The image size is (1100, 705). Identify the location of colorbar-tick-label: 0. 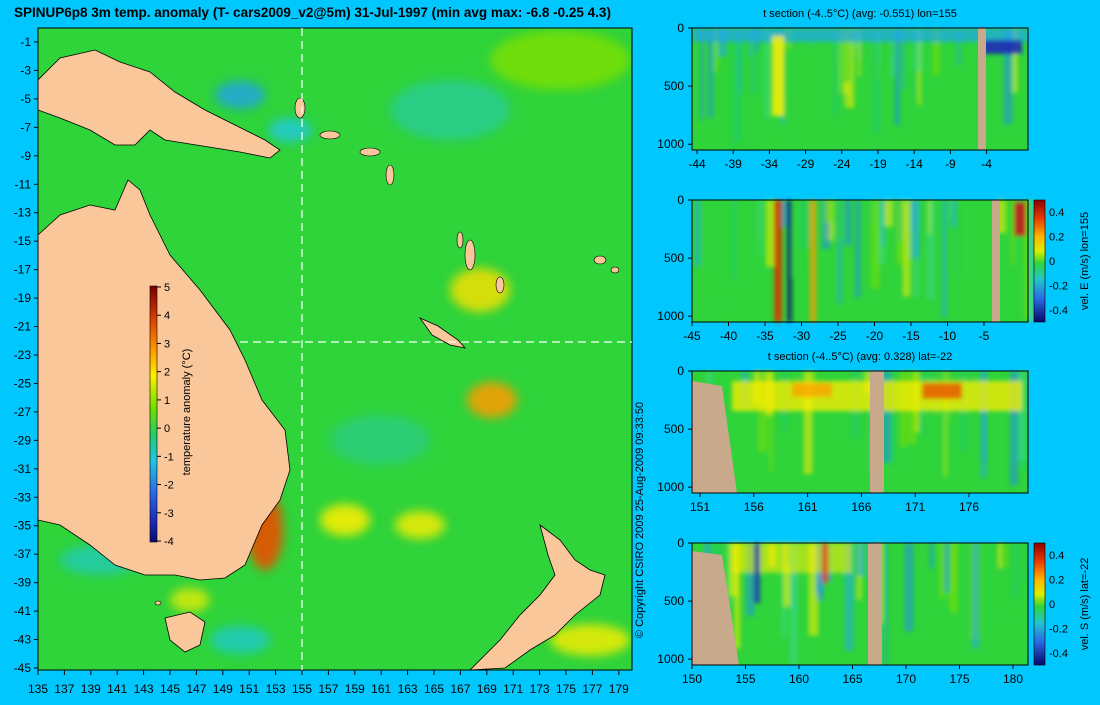
(167, 429).